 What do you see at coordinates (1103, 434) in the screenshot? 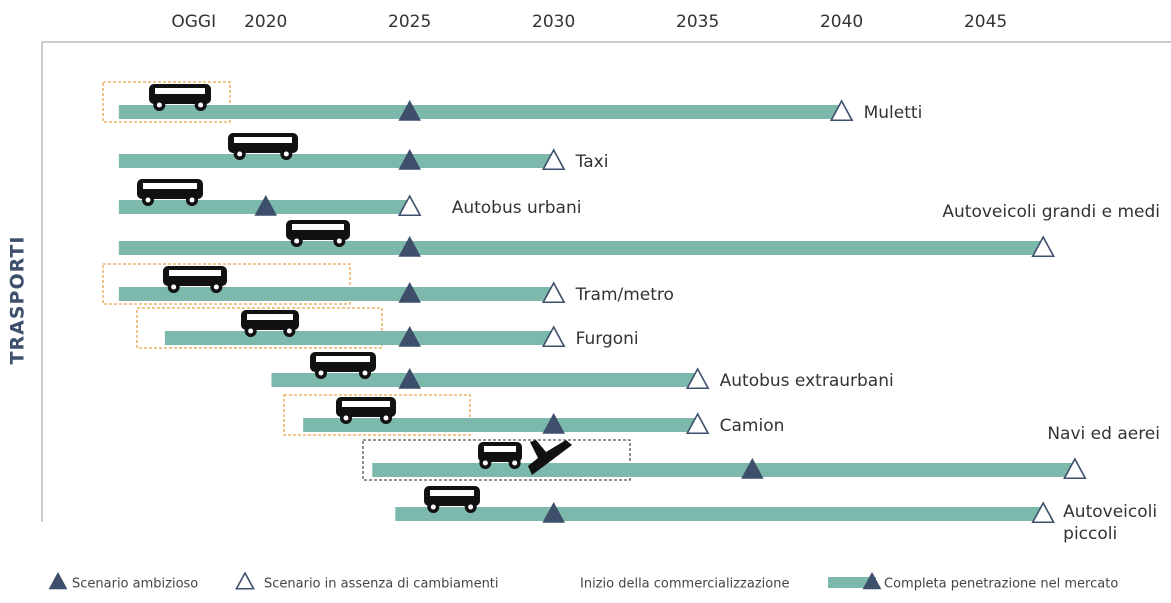
I see `row-label: Navi ed aerei` at bounding box center [1103, 434].